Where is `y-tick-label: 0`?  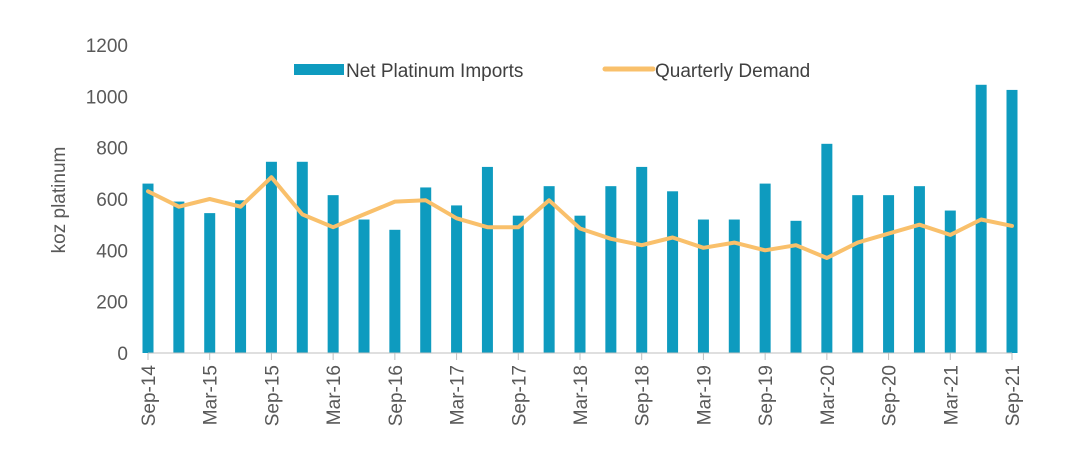
y-tick-label: 0 is located at coordinates (122, 354).